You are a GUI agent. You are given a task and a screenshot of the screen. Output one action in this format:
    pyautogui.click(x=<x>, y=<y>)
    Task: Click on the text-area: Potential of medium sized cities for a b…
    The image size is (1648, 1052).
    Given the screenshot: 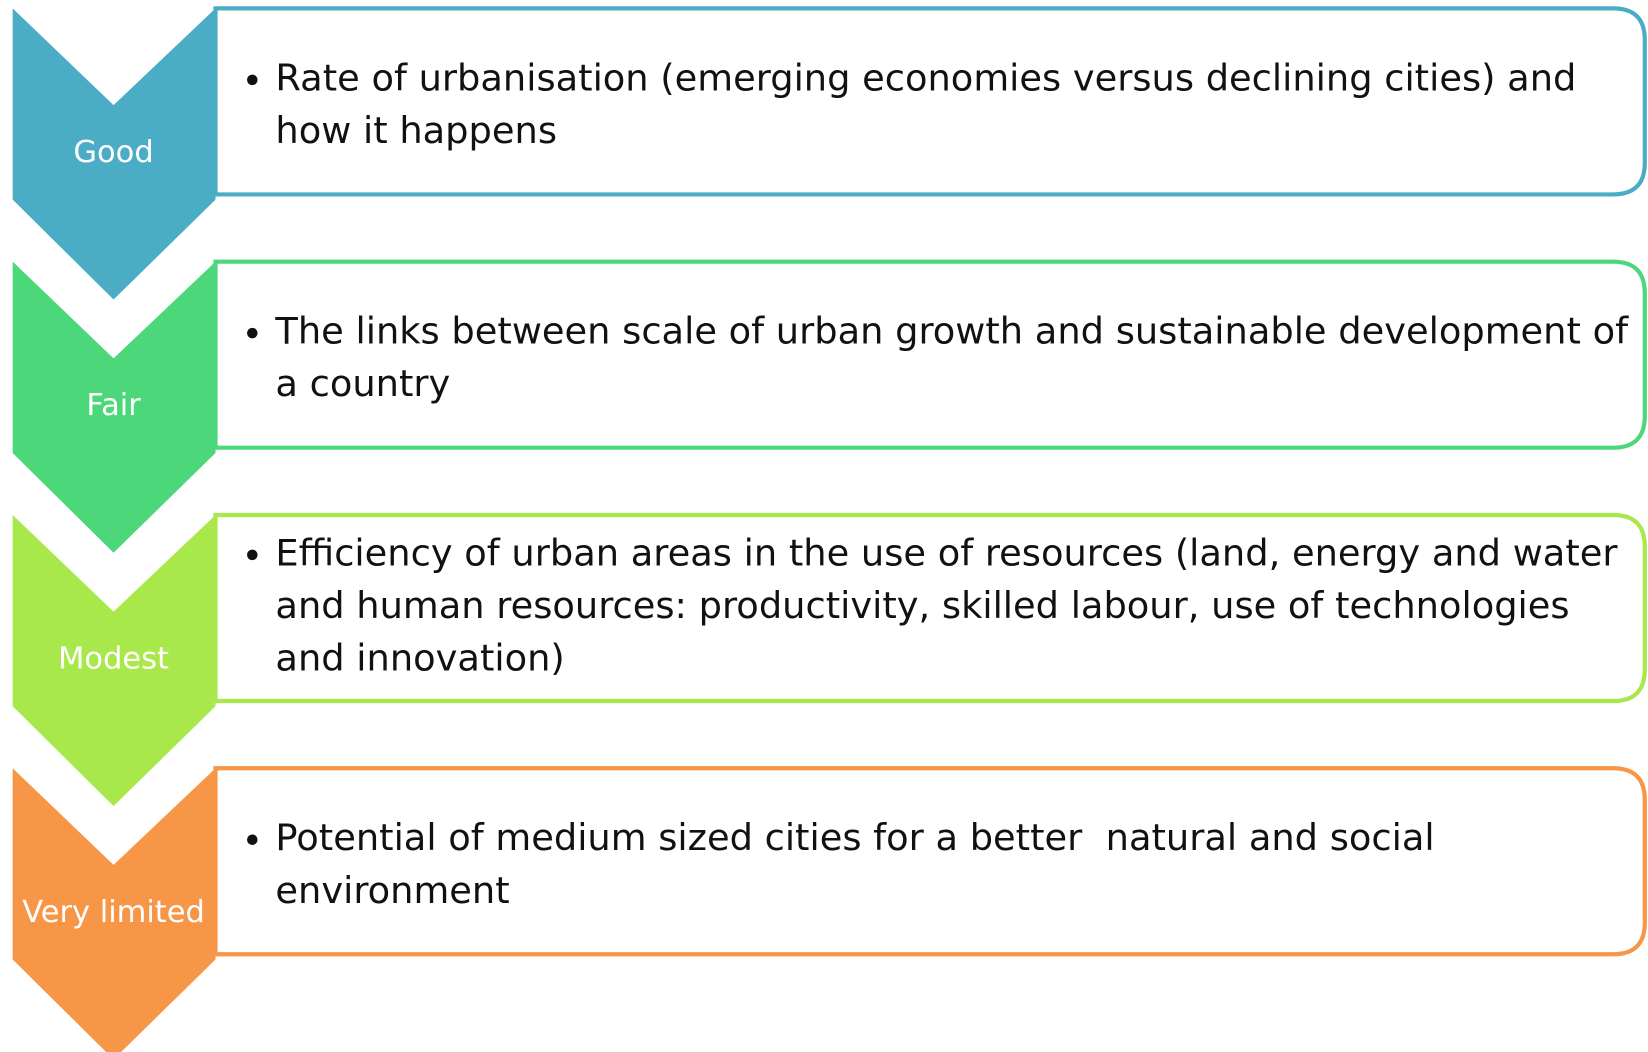 What is the action you would take?
    pyautogui.click(x=943, y=865)
    